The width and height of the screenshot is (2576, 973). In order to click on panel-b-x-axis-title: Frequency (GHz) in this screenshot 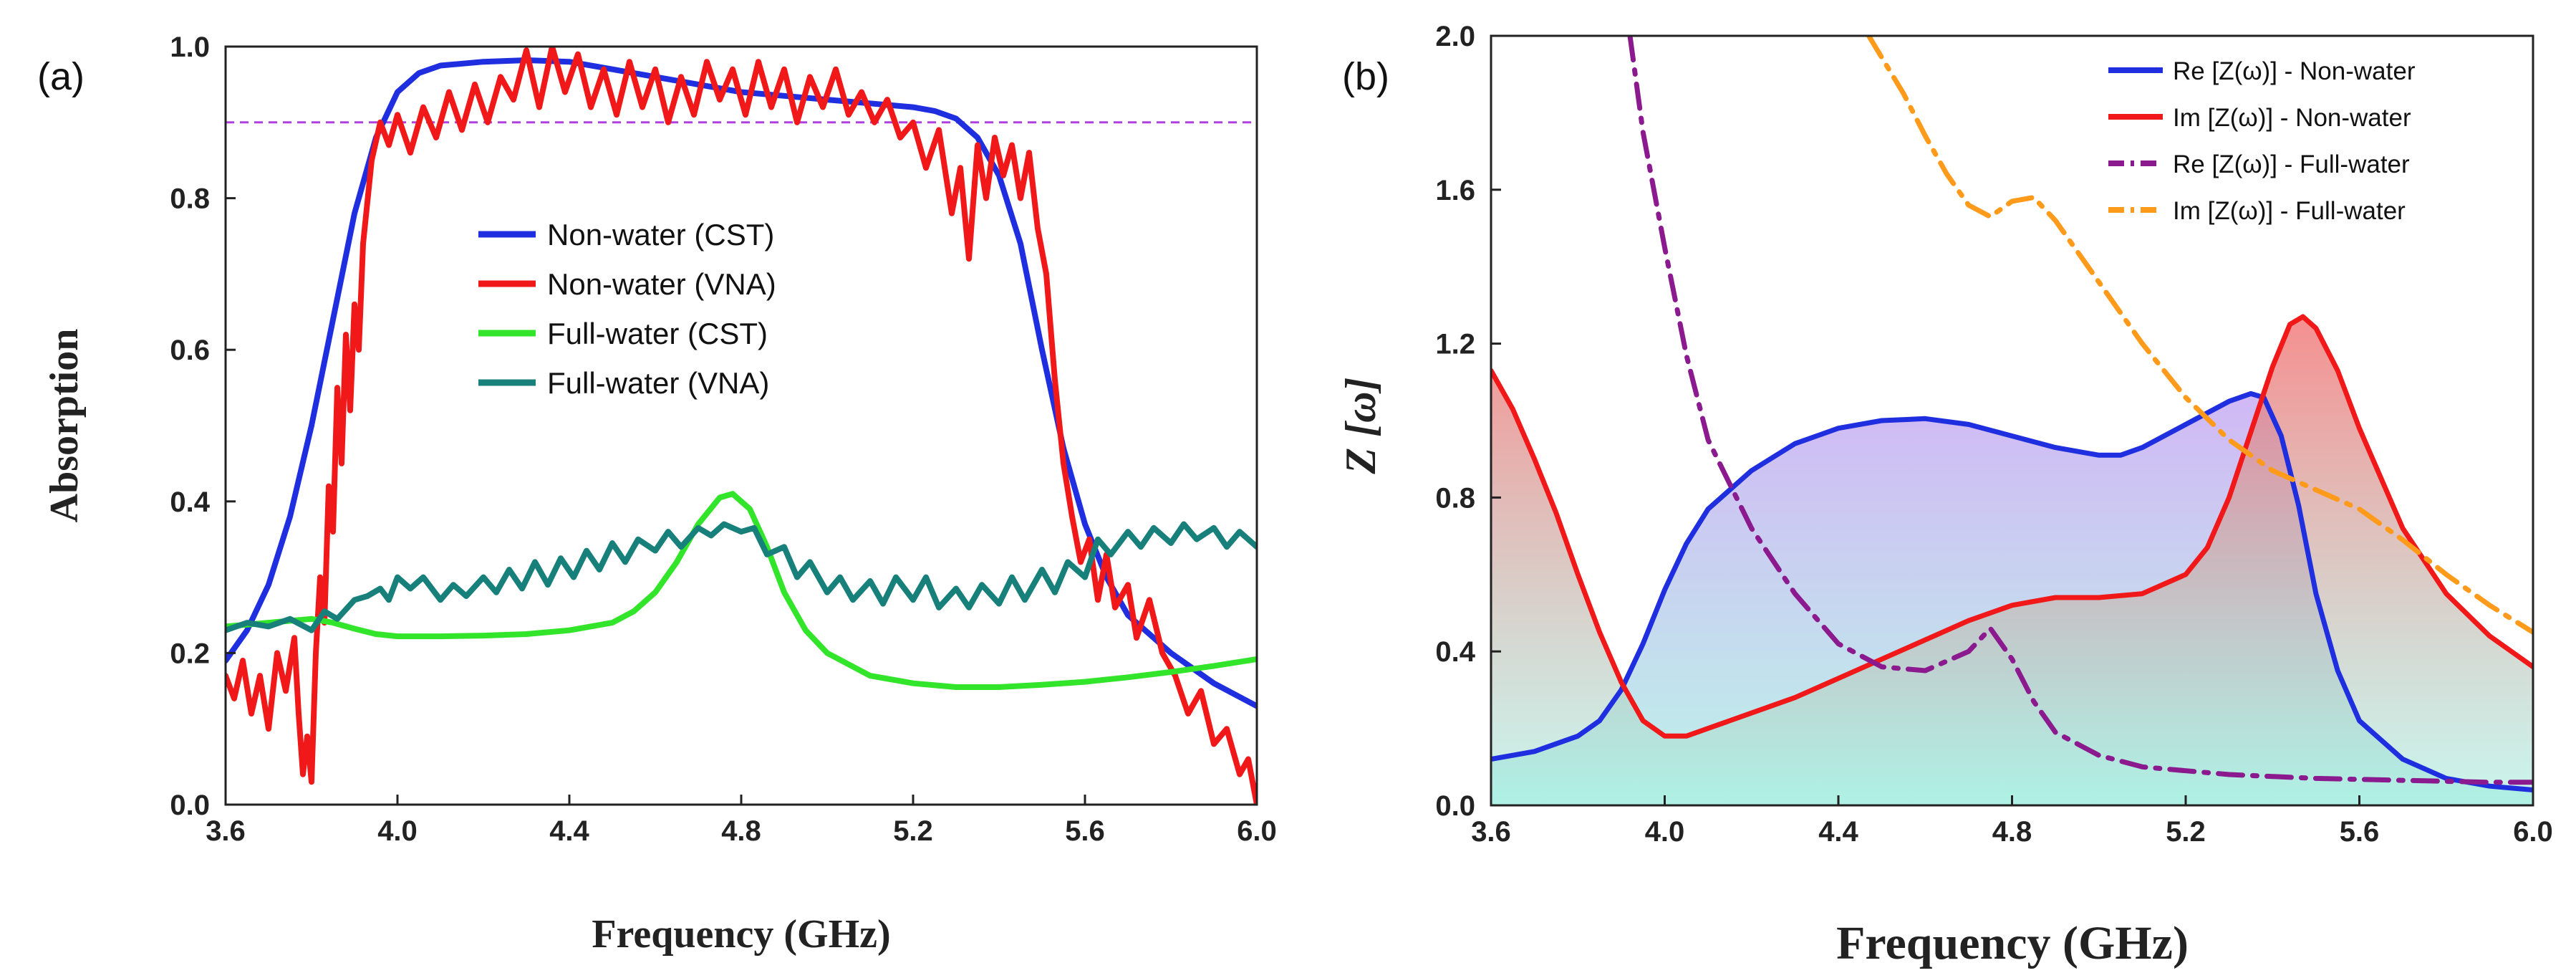, I will do `click(2012, 943)`.